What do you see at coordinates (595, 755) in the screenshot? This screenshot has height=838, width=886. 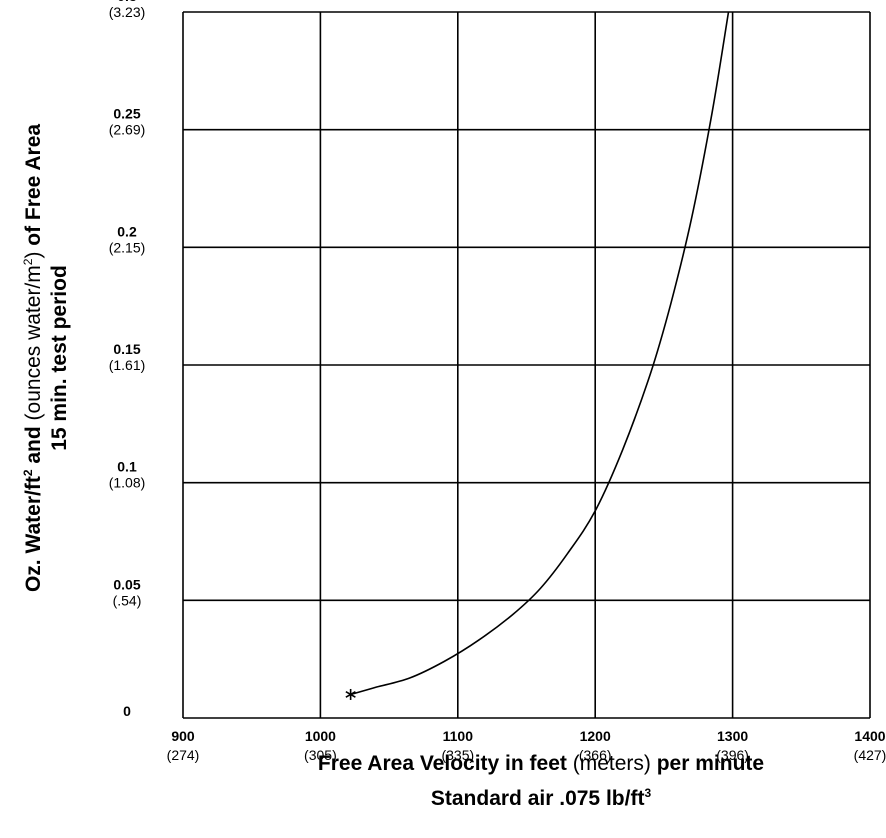 I see `x-tick-sublabel: (366)` at bounding box center [595, 755].